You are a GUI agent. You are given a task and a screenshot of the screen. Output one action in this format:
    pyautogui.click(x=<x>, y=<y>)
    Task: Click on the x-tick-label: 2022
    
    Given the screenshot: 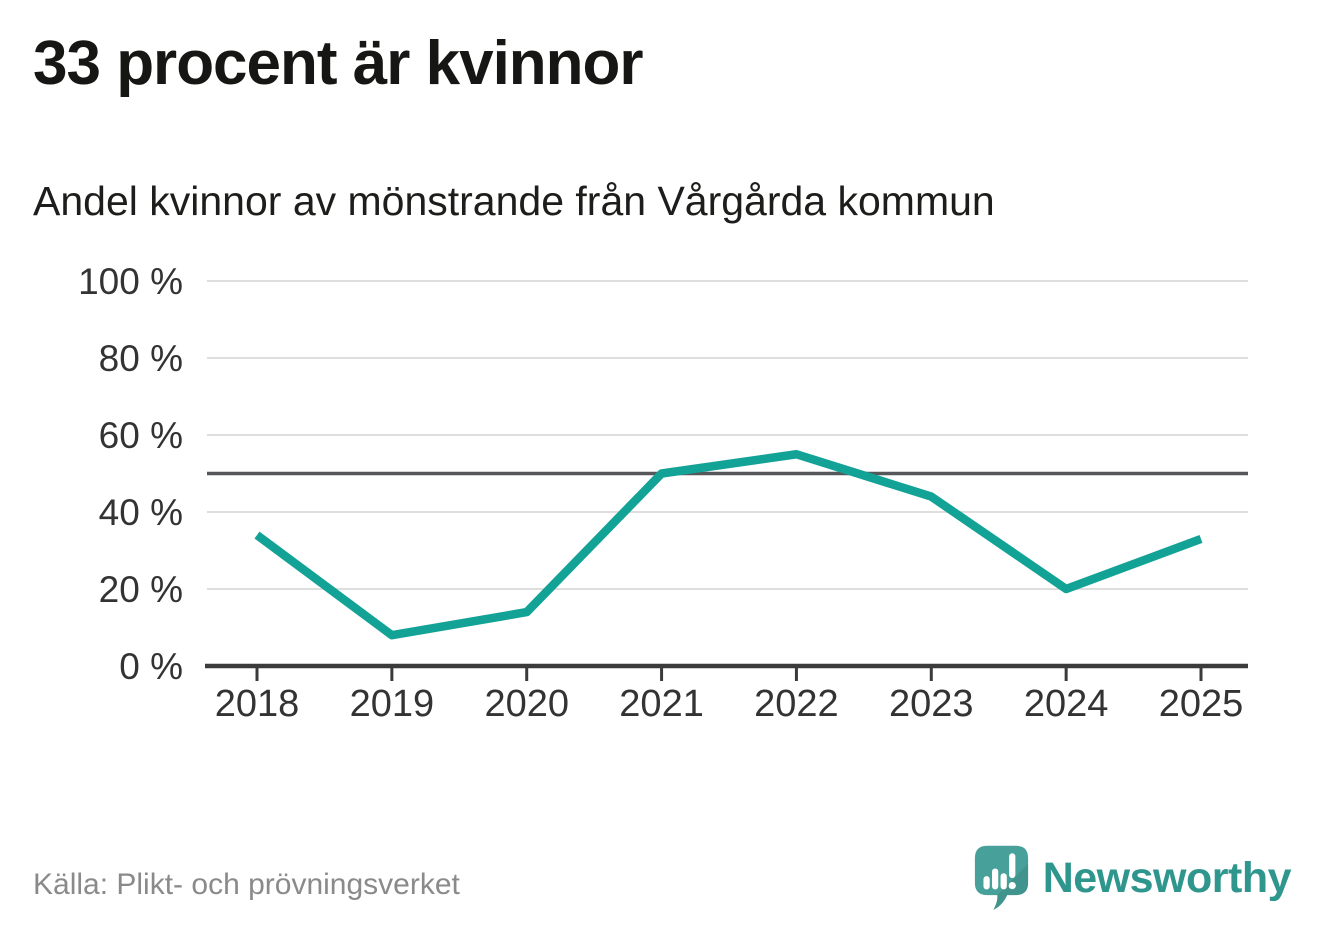 What is the action you would take?
    pyautogui.click(x=796, y=704)
    